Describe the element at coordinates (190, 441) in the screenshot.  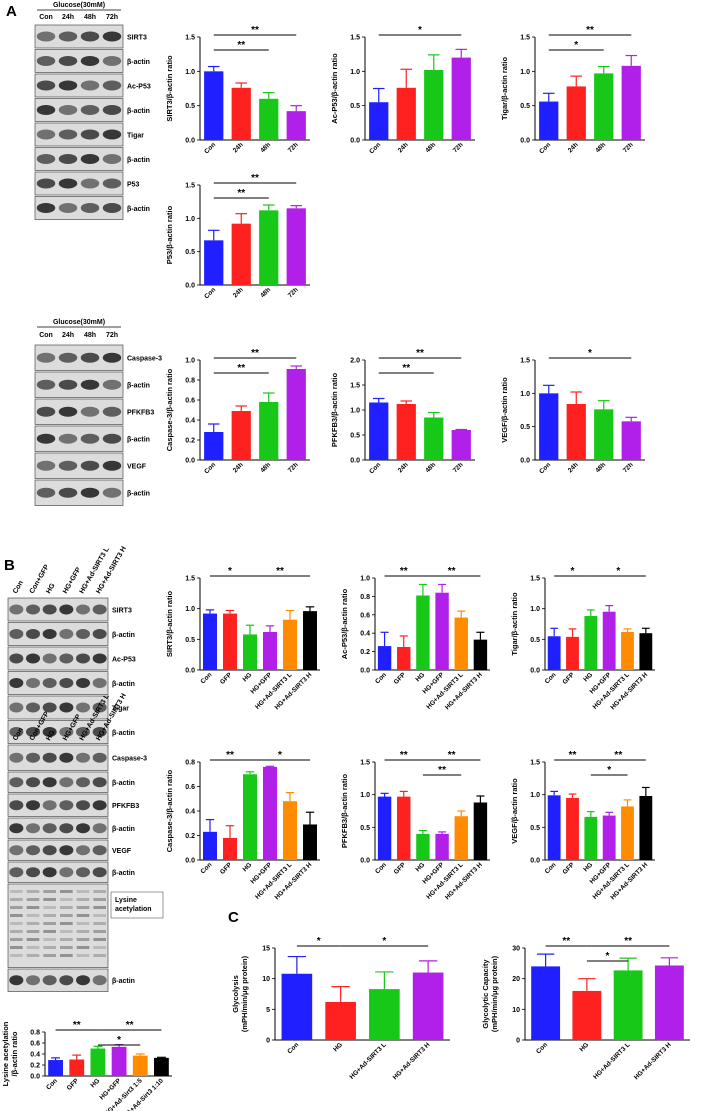
I see `y-tick-label: 0.2` at that location.